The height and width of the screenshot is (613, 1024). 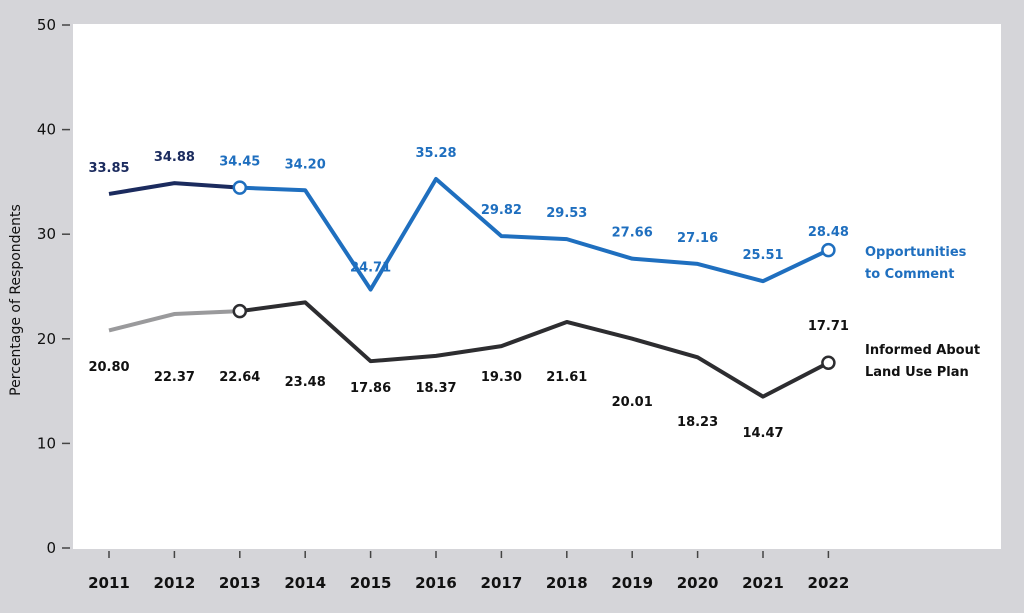 I want to click on y-tick-label: 10, so click(x=46, y=443).